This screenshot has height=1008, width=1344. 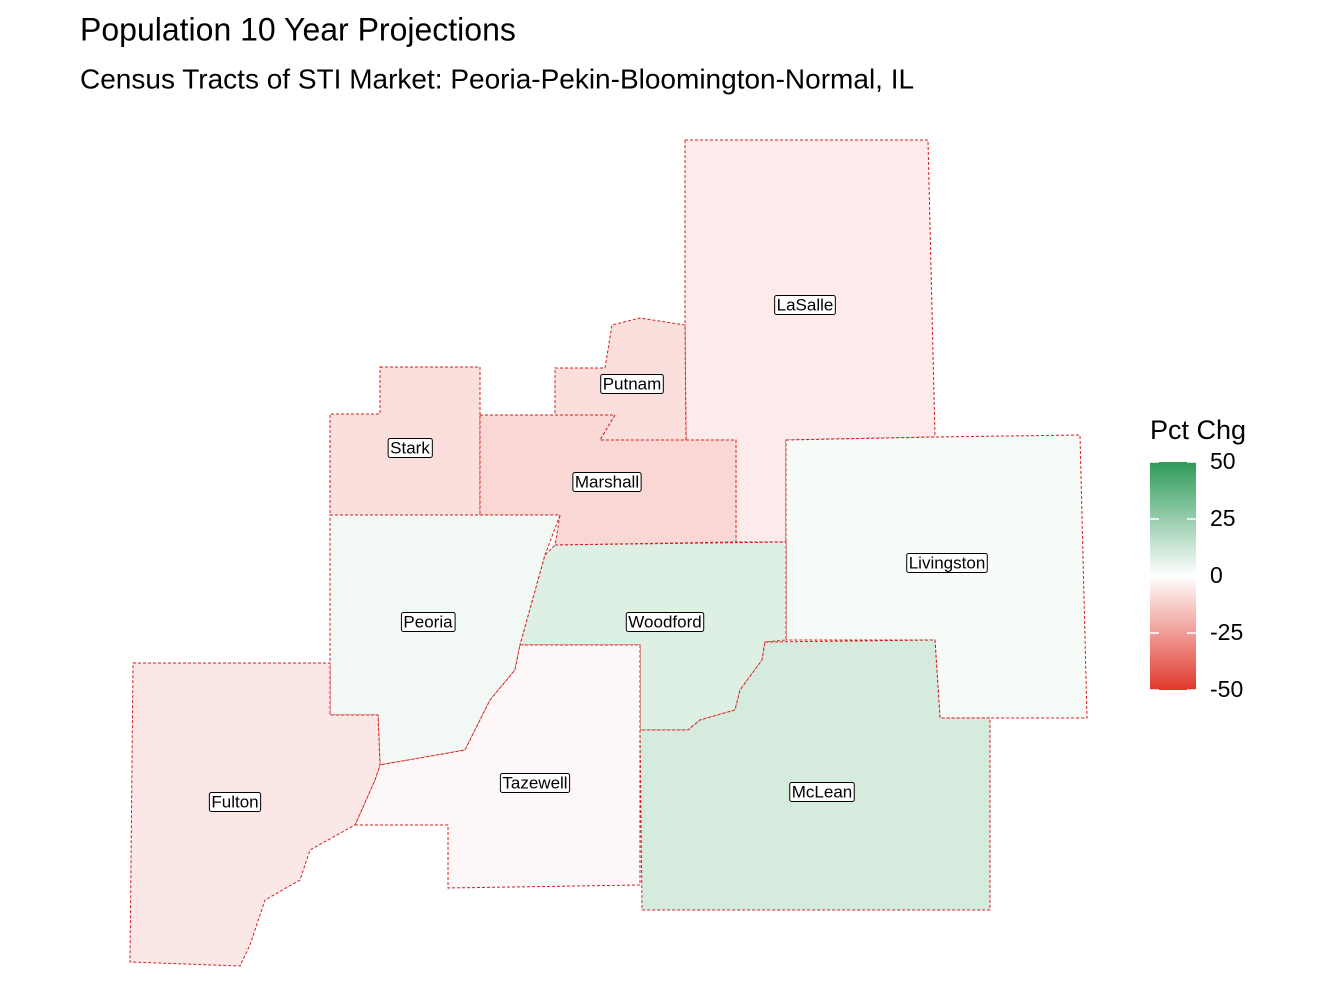 I want to click on county-label: Woodford, so click(x=665, y=621).